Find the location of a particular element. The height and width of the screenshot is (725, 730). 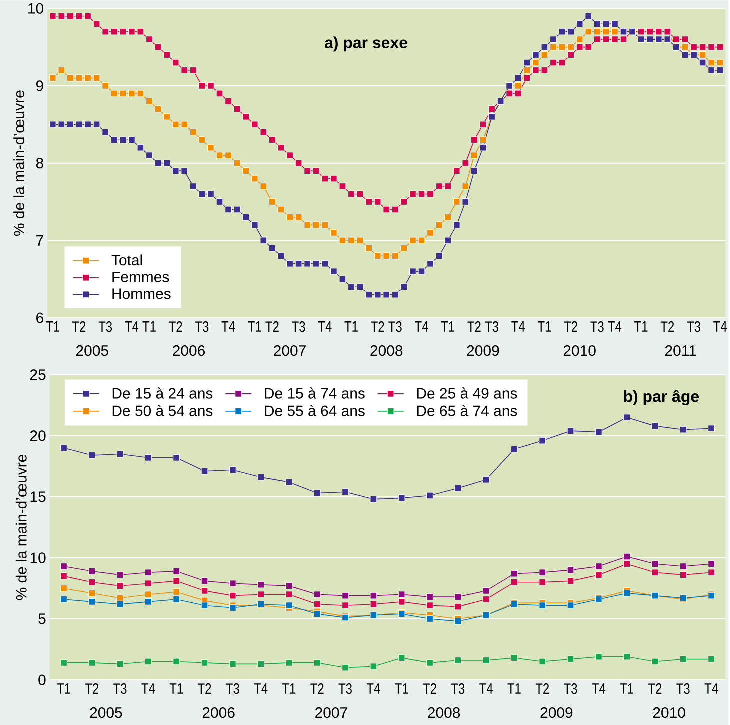

legend-label: De 55 à 64 ans is located at coordinates (315, 410).